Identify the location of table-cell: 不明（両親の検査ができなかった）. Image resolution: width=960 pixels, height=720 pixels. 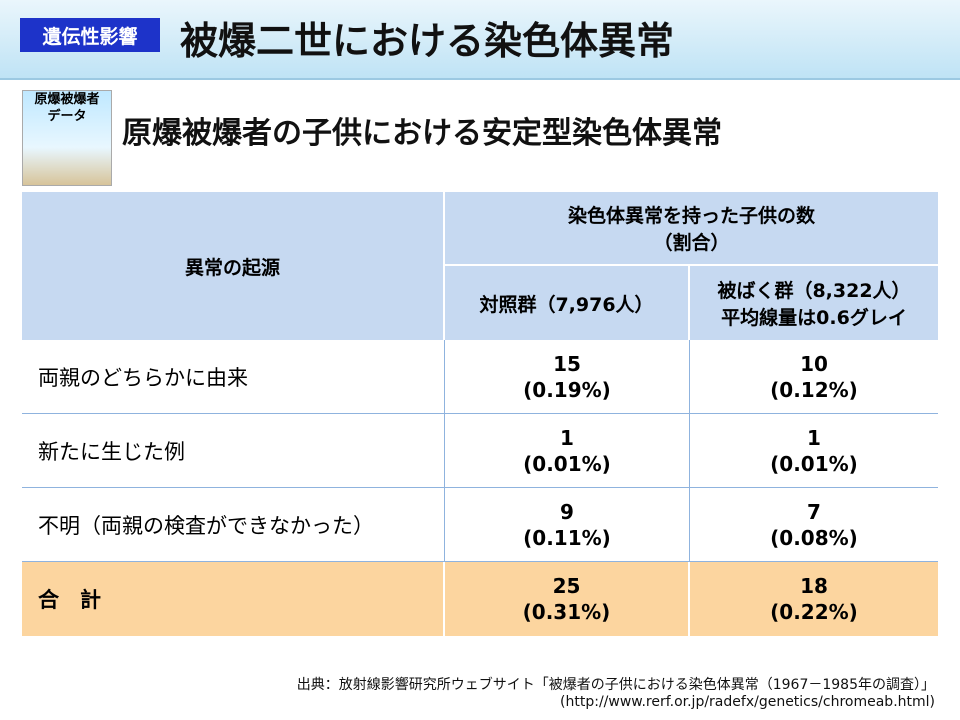
(233, 525).